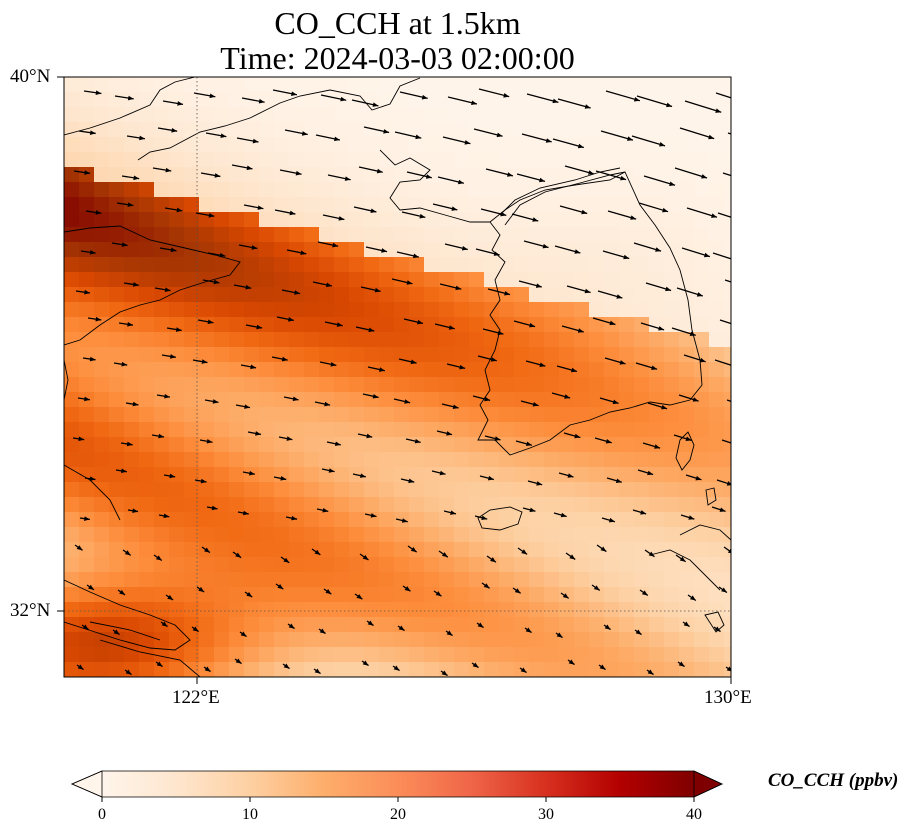  Describe the element at coordinates (196, 697) in the screenshot. I see `lon-tick-label-122e: 122°E` at that location.